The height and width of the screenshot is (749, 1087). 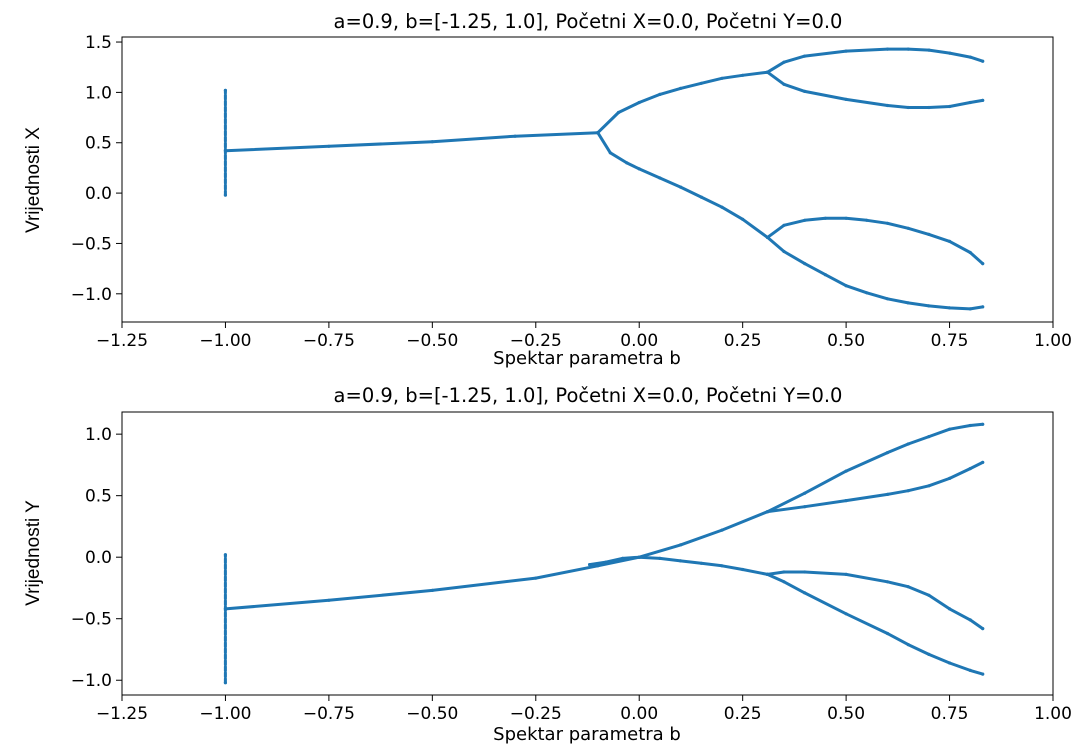 I want to click on y-tick-label: 0.0, so click(x=98, y=194).